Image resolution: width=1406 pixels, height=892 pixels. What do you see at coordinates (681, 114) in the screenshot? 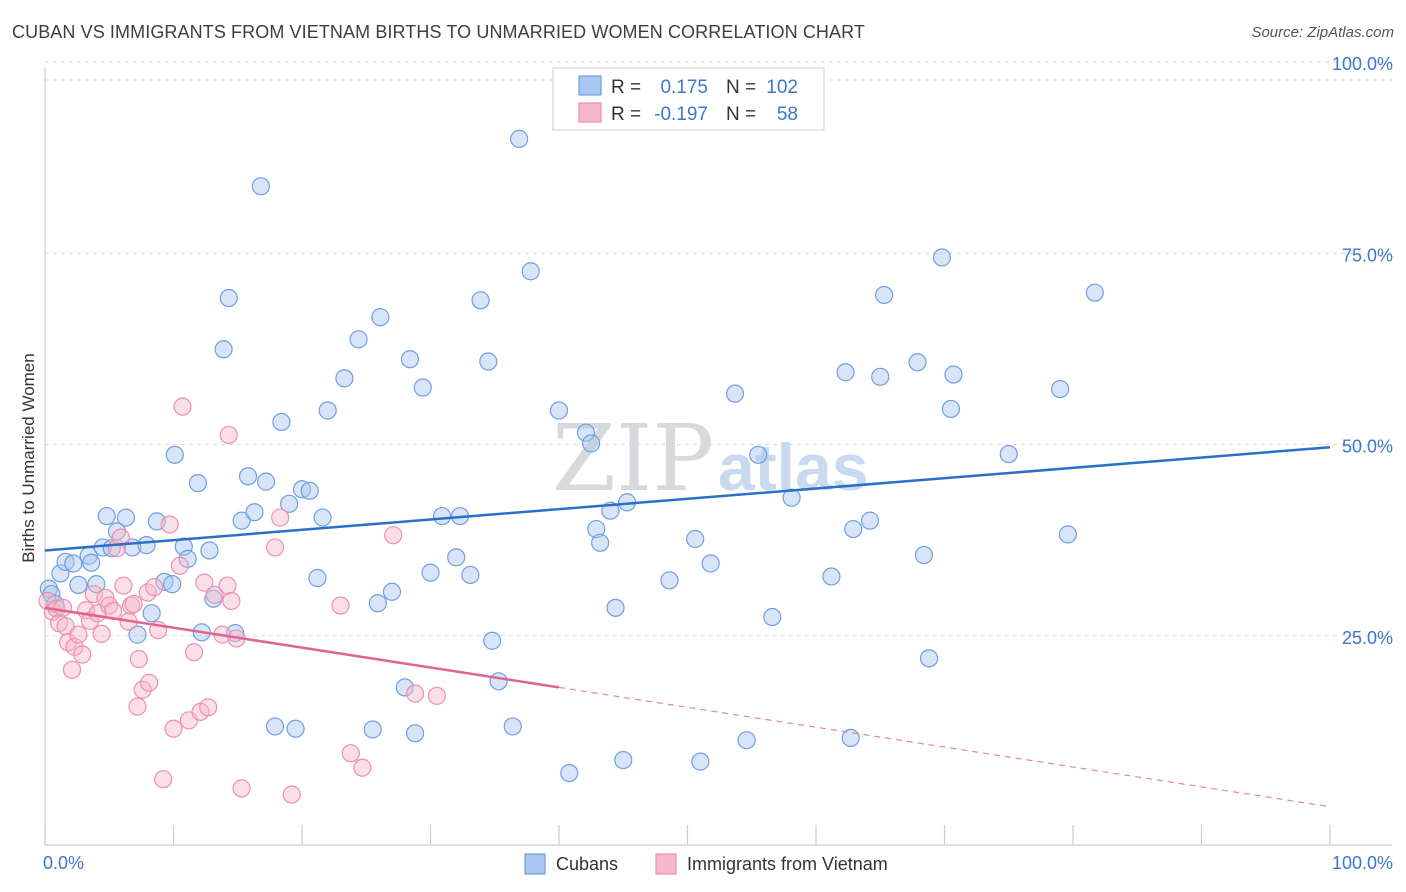
I see `legend-r-value-2: -0.197` at bounding box center [681, 114].